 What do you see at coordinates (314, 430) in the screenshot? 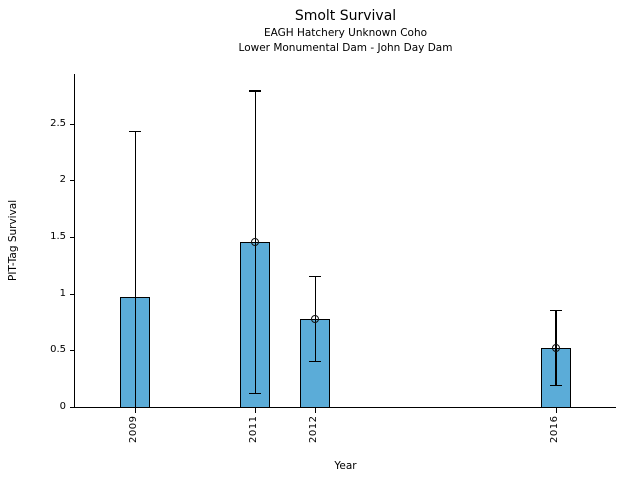
I see `x-tick-label: 2012` at bounding box center [314, 430].